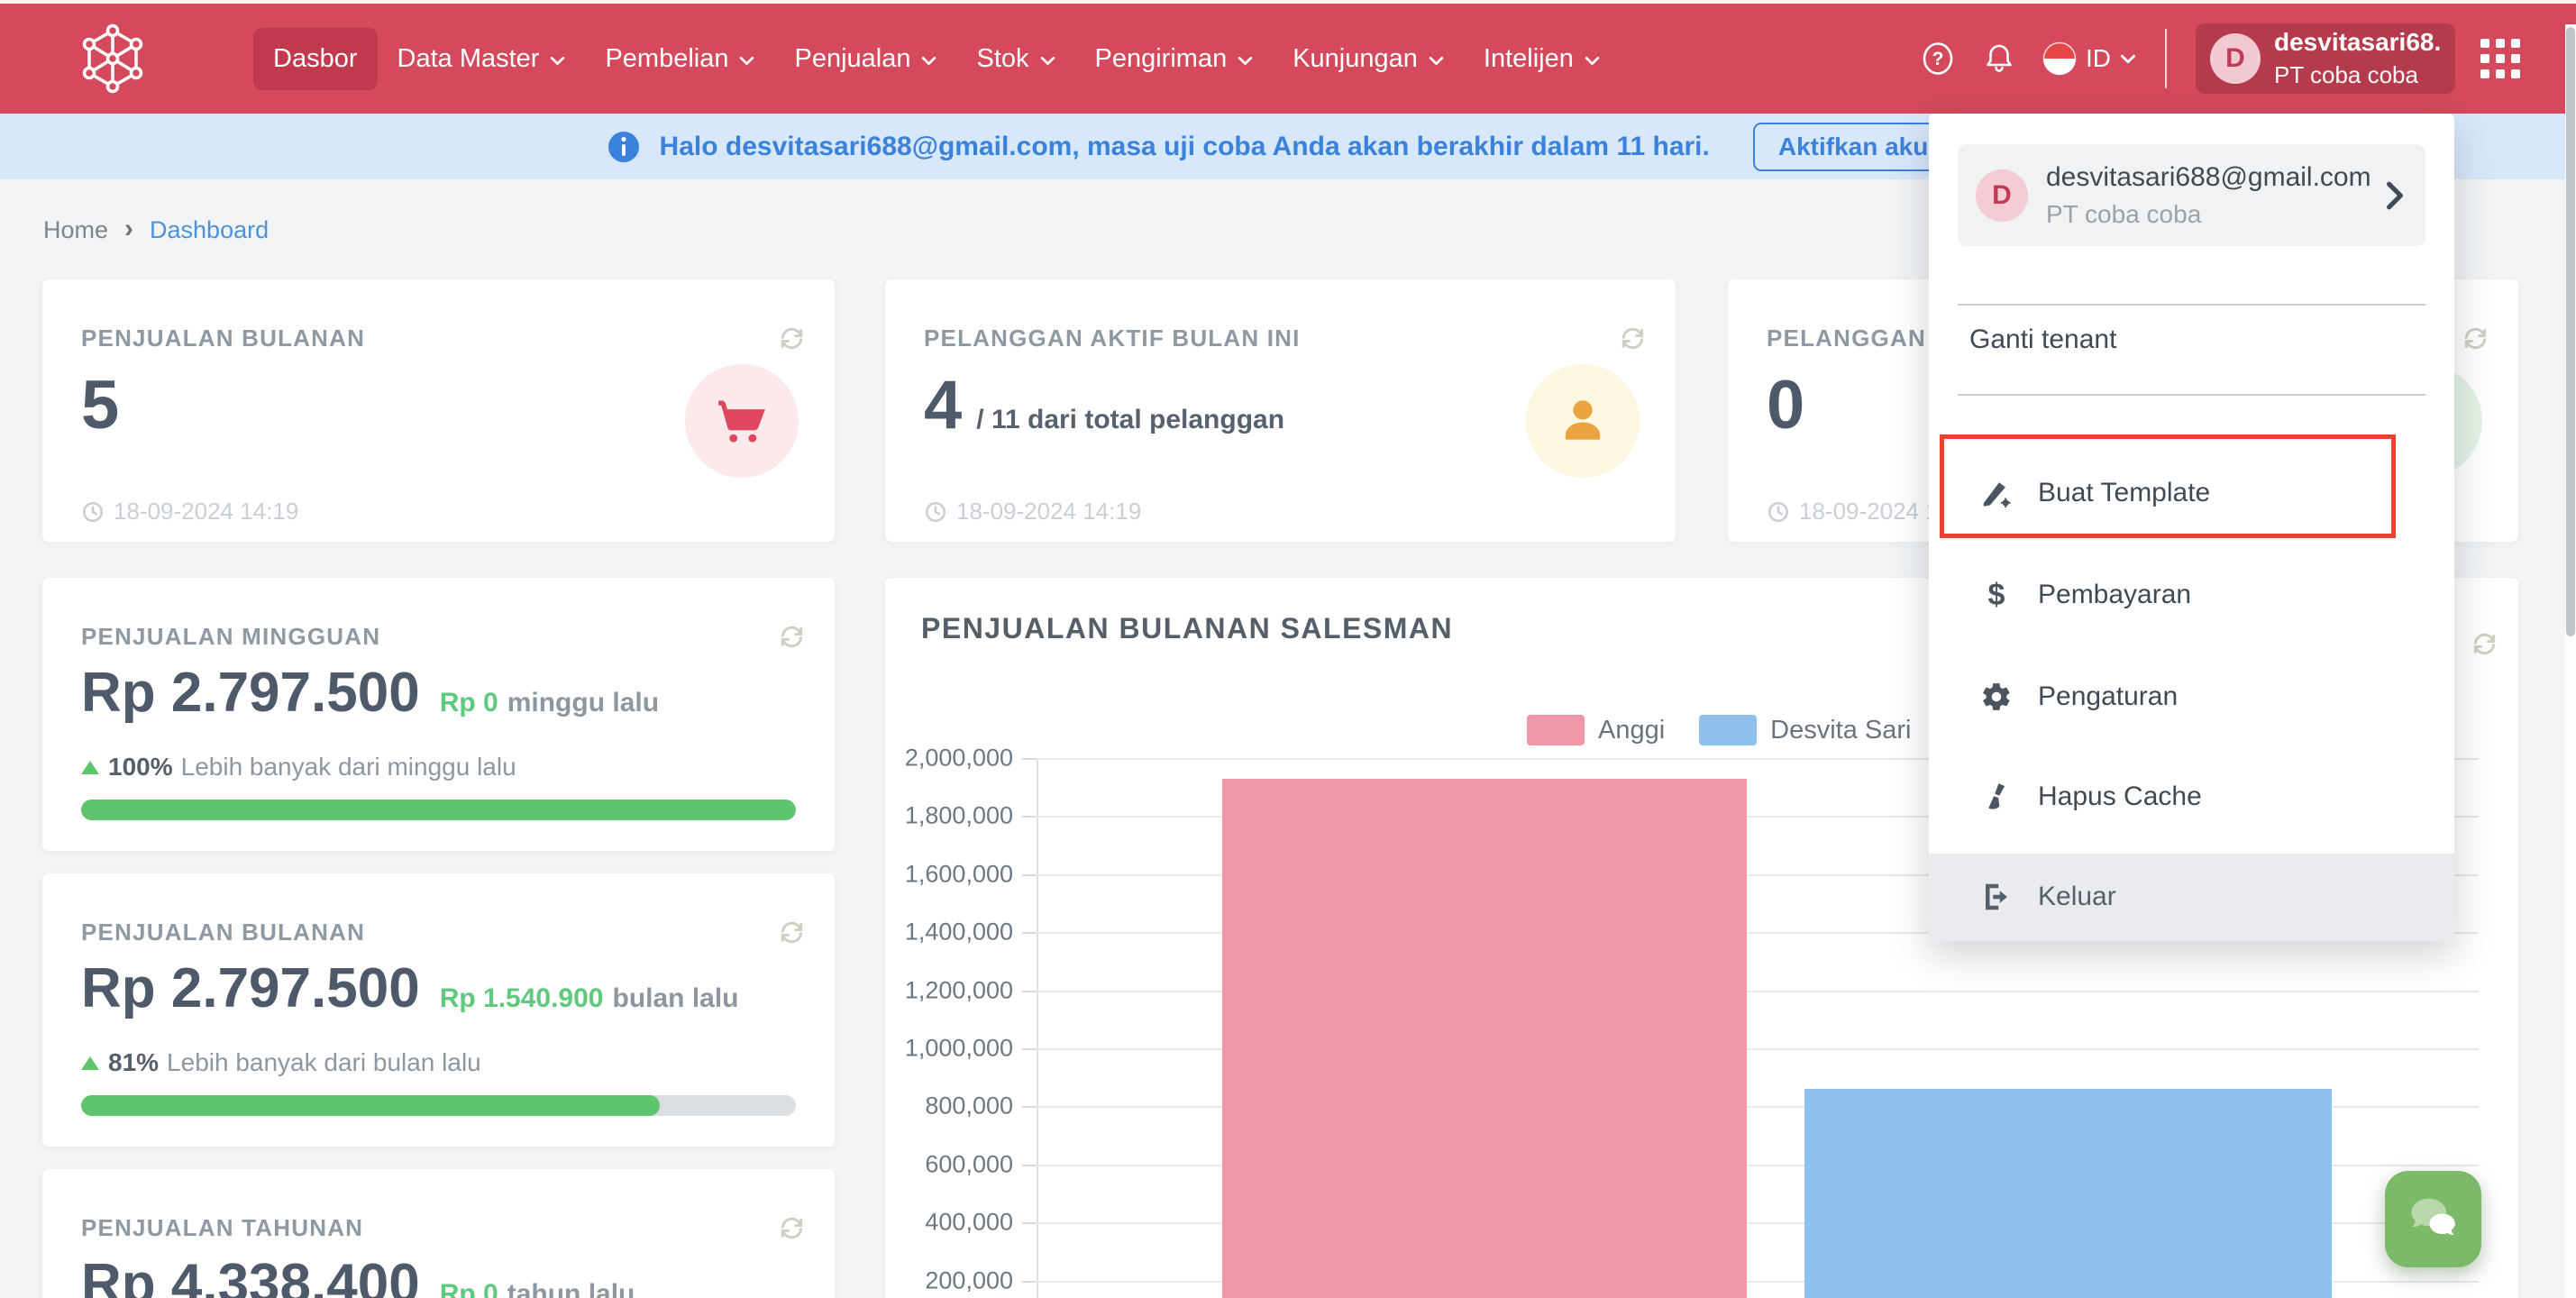 The image size is (2576, 1298). Describe the element at coordinates (865, 59) in the screenshot. I see `nav-item-penjualan: Penjualan` at that location.